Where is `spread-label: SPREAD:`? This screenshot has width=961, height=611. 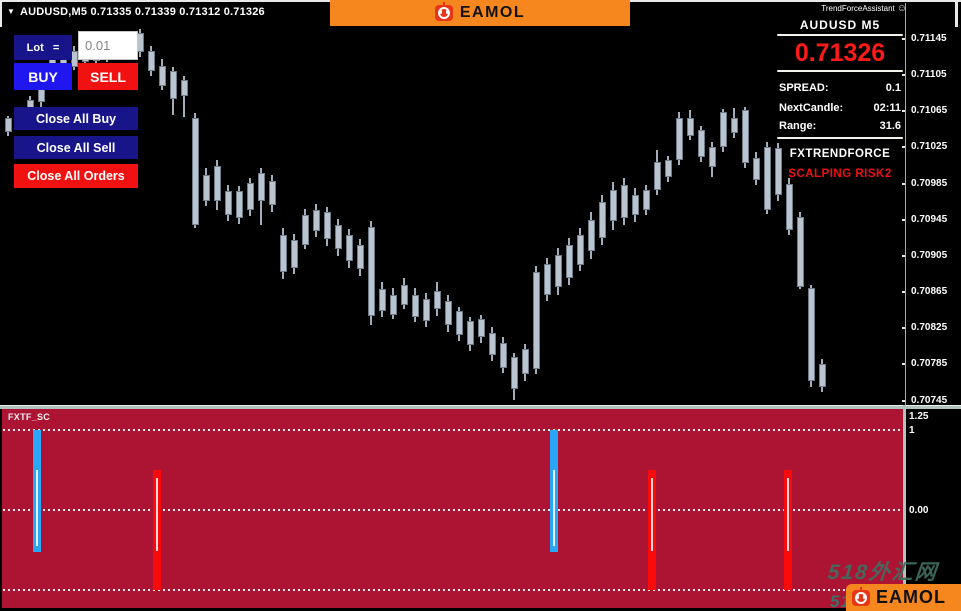
spread-label: SPREAD: is located at coordinates (804, 88).